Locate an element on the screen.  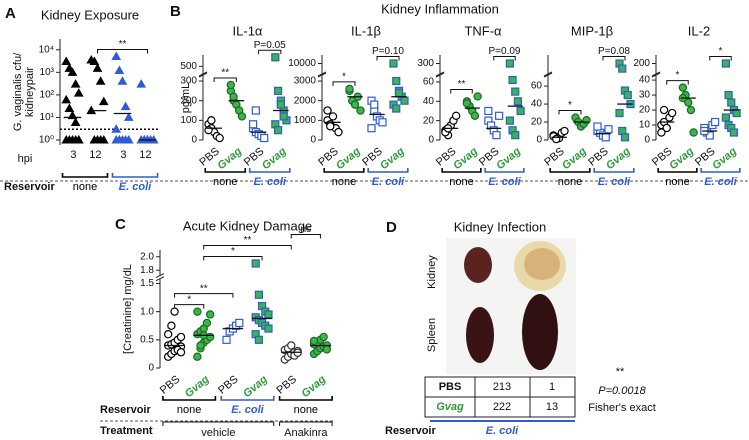
chart-title: IL-1α is located at coordinates (248, 30).